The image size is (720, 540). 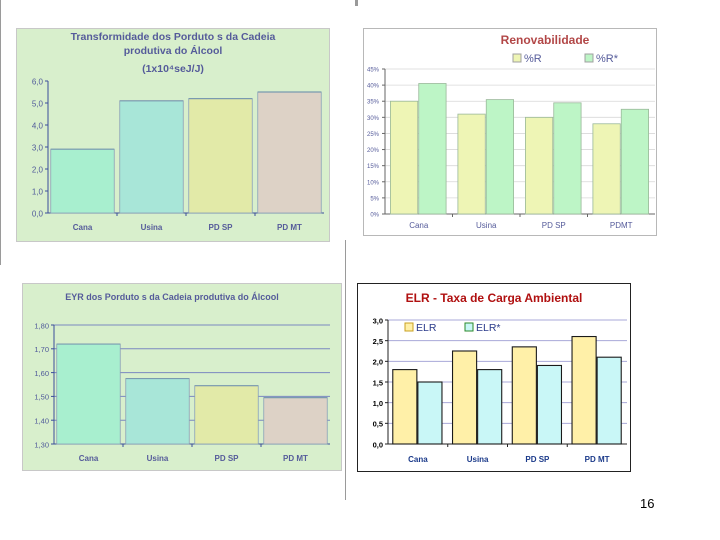 I want to click on legend-label: %R*, so click(x=607, y=59).